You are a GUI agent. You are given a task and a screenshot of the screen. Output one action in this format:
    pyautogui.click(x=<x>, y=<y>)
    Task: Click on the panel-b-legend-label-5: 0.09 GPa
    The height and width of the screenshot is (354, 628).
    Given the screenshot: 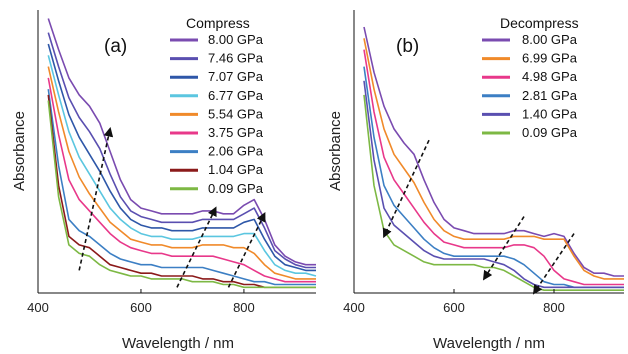 What is the action you would take?
    pyautogui.click(x=550, y=132)
    